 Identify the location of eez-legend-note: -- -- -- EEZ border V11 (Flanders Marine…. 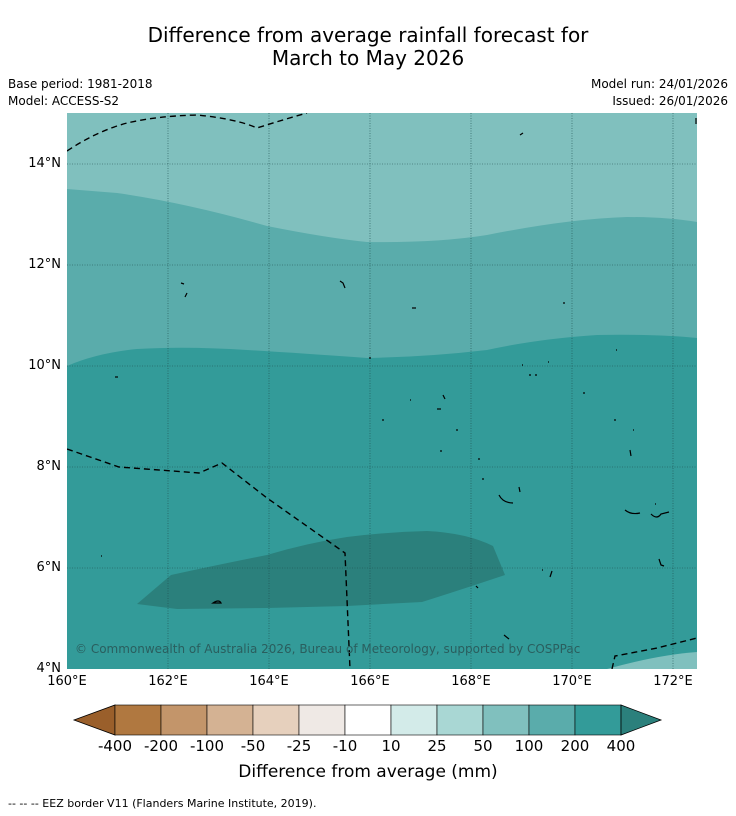
(162, 803).